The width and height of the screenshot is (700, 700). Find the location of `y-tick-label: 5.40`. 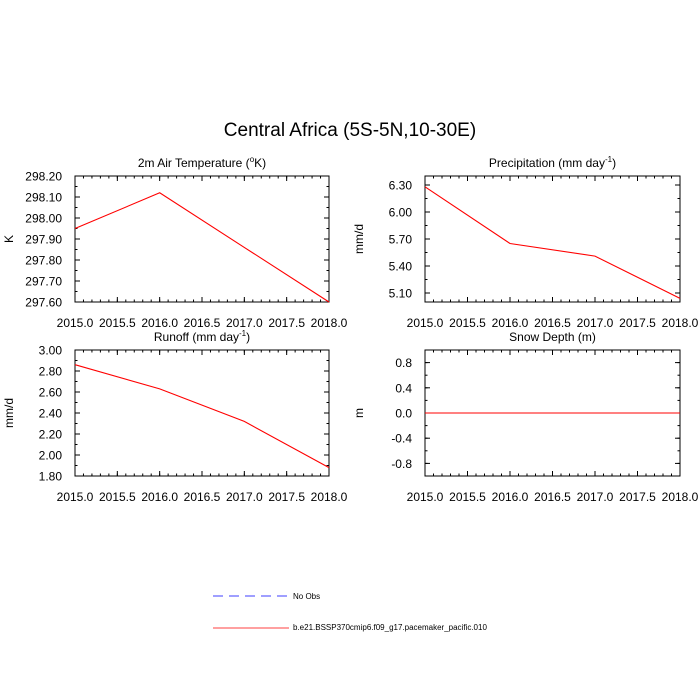

y-tick-label: 5.40 is located at coordinates (401, 267).